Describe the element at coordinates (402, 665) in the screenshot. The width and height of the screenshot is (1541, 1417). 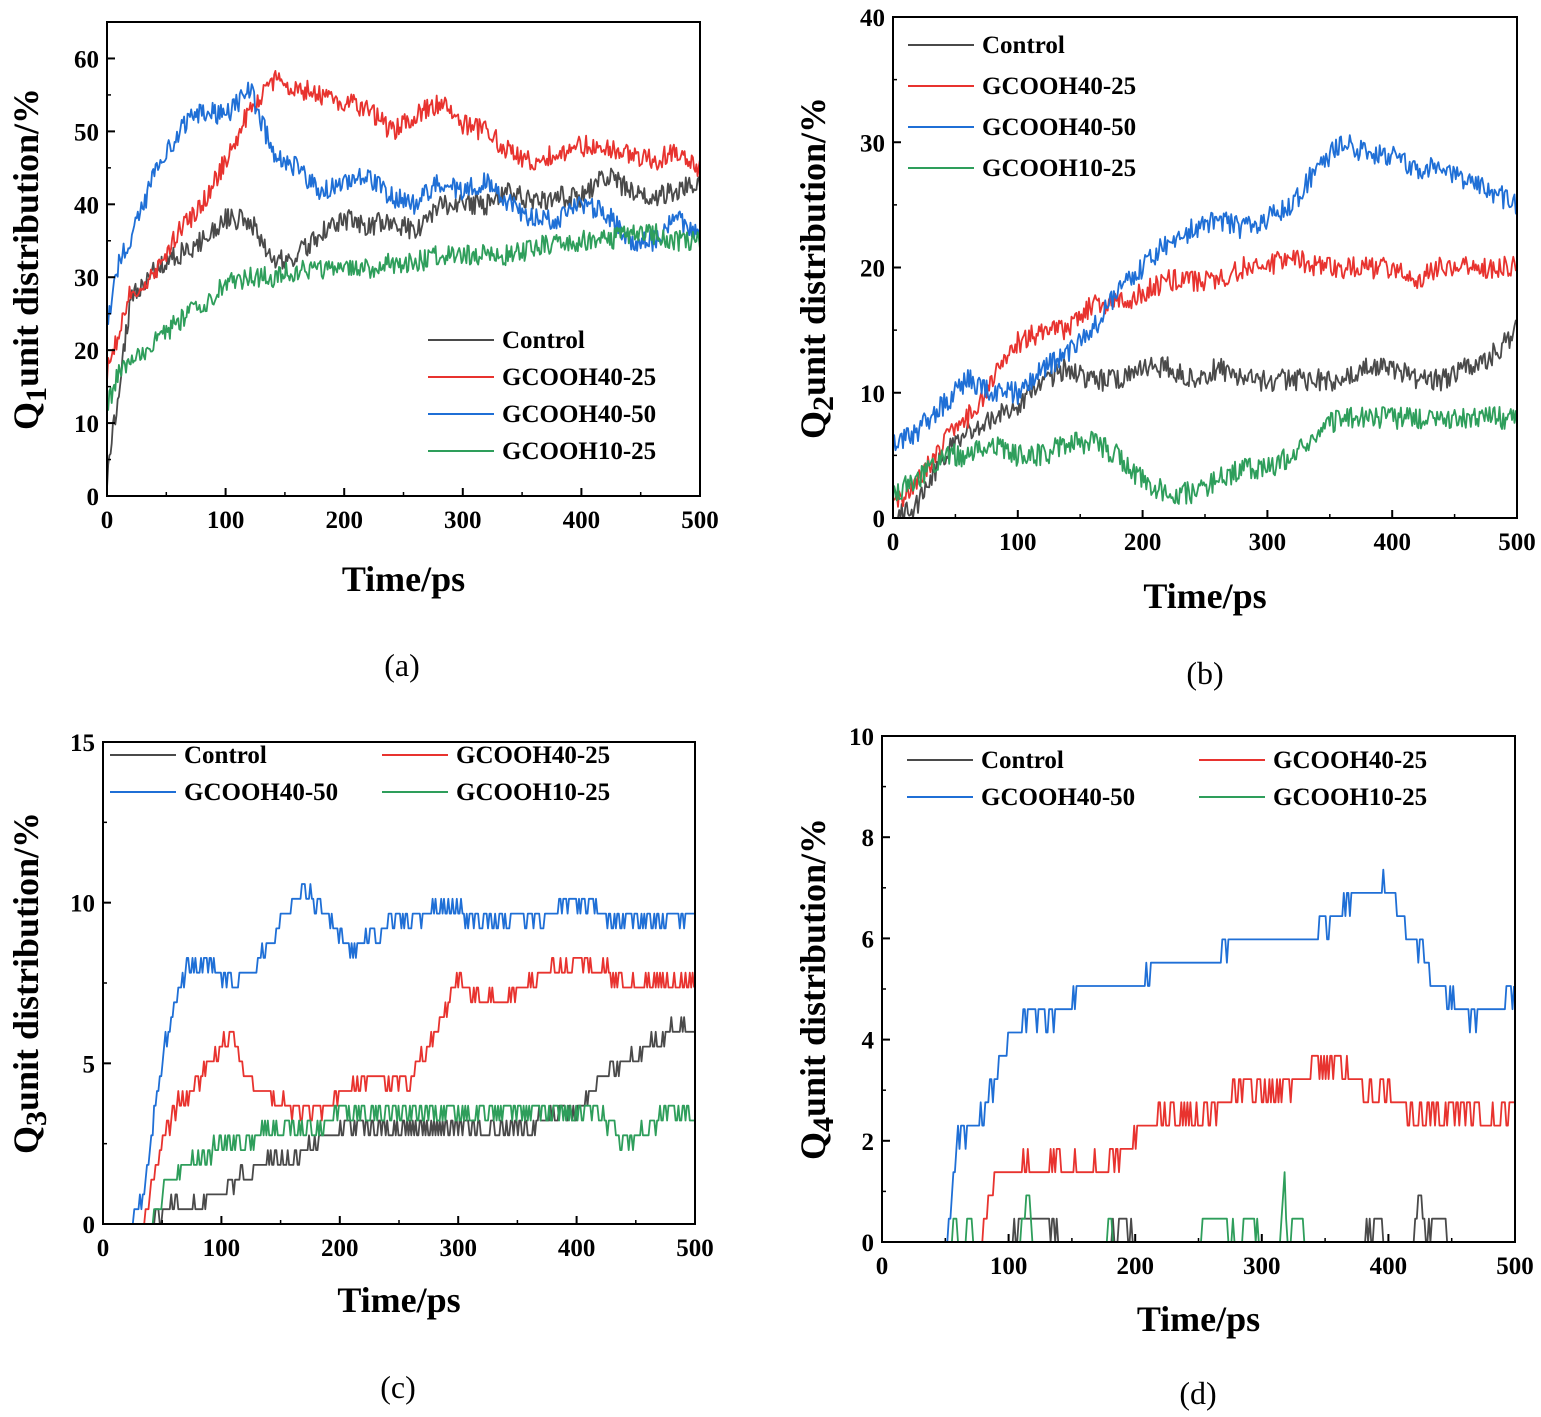
I see `panel-a-label: (a)` at that location.